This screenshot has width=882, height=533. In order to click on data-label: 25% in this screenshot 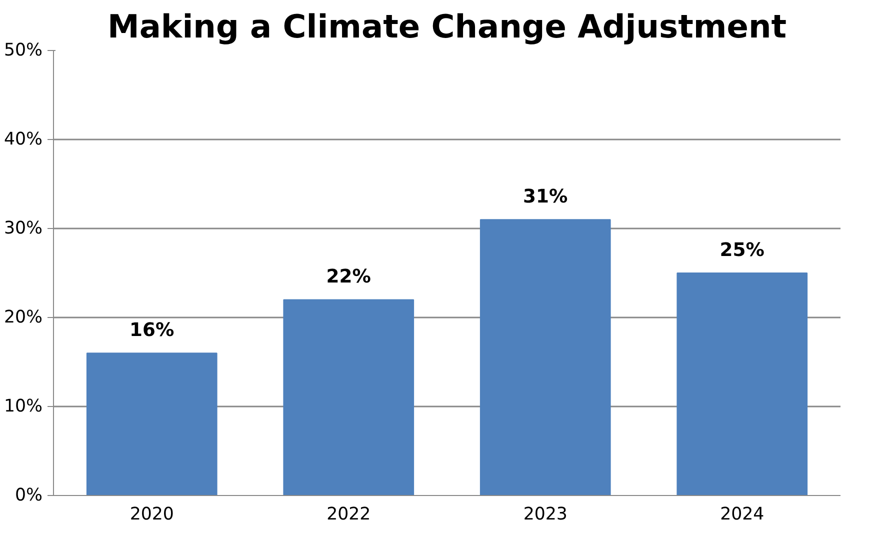, I will do `click(742, 250)`.